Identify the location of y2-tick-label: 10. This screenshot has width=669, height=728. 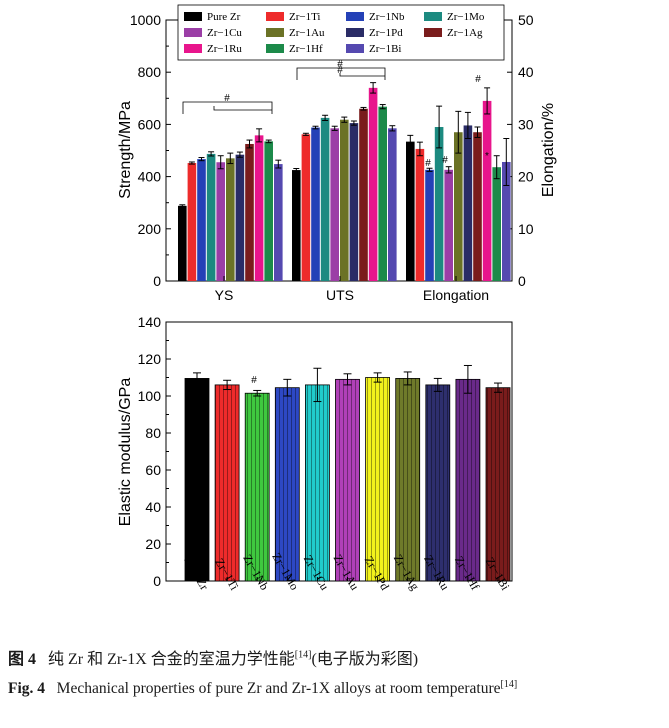
(526, 229).